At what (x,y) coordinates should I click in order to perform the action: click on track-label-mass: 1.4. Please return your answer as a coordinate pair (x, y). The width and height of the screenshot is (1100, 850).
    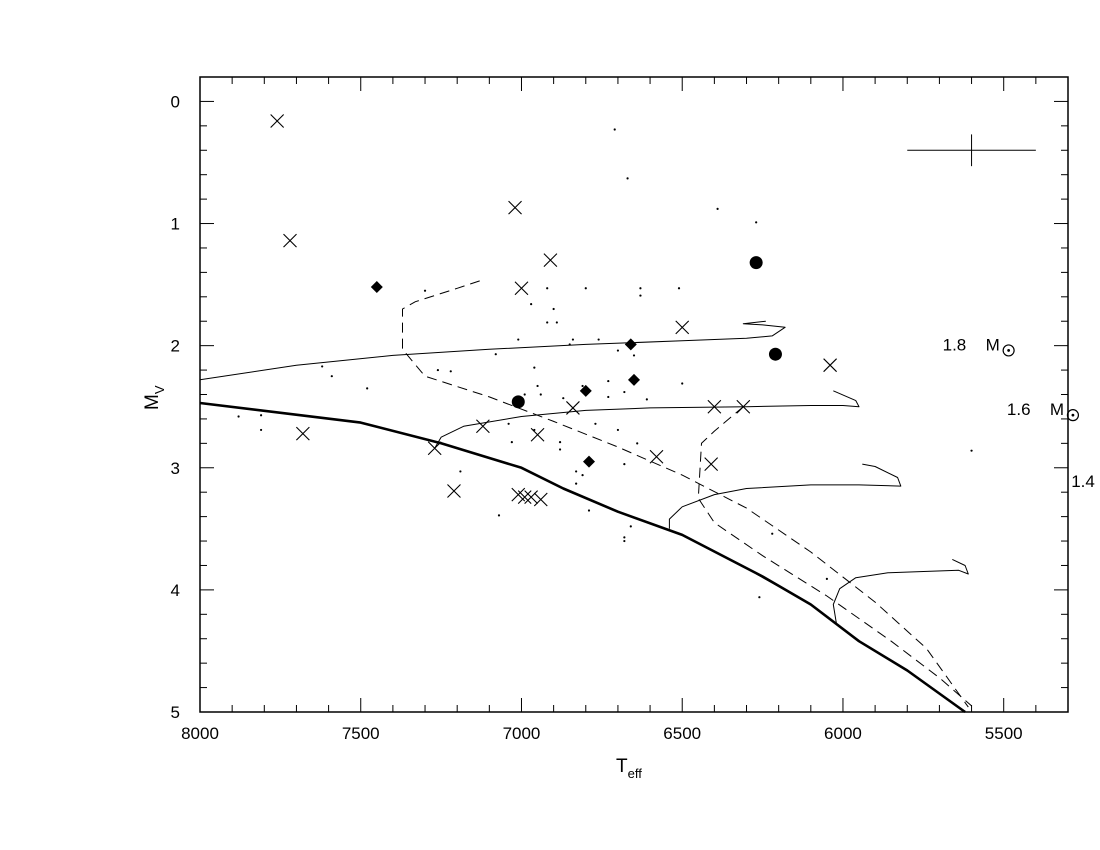
    Looking at the image, I should click on (1083, 481).